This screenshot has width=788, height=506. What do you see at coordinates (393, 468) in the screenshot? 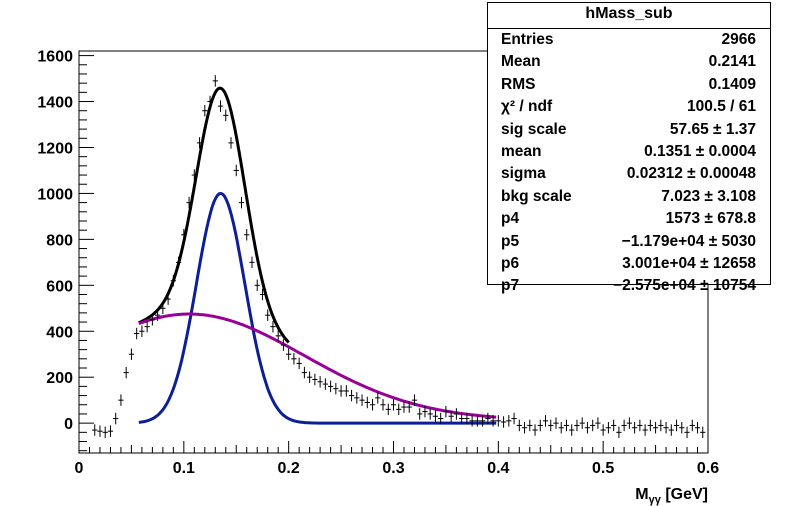
I see `x-tick-label: 0.3` at bounding box center [393, 468].